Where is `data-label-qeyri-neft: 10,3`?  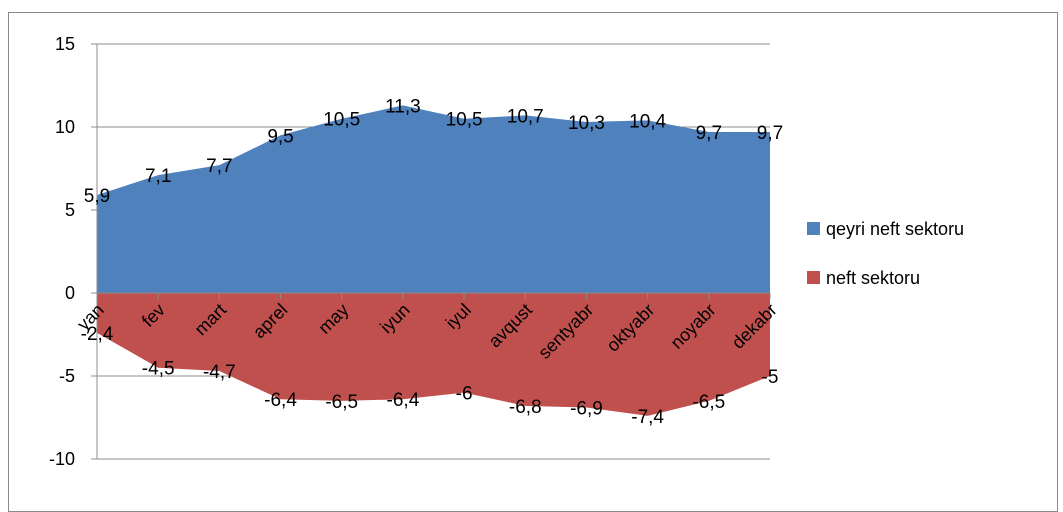
data-label-qeyri-neft: 10,3 is located at coordinates (586, 123).